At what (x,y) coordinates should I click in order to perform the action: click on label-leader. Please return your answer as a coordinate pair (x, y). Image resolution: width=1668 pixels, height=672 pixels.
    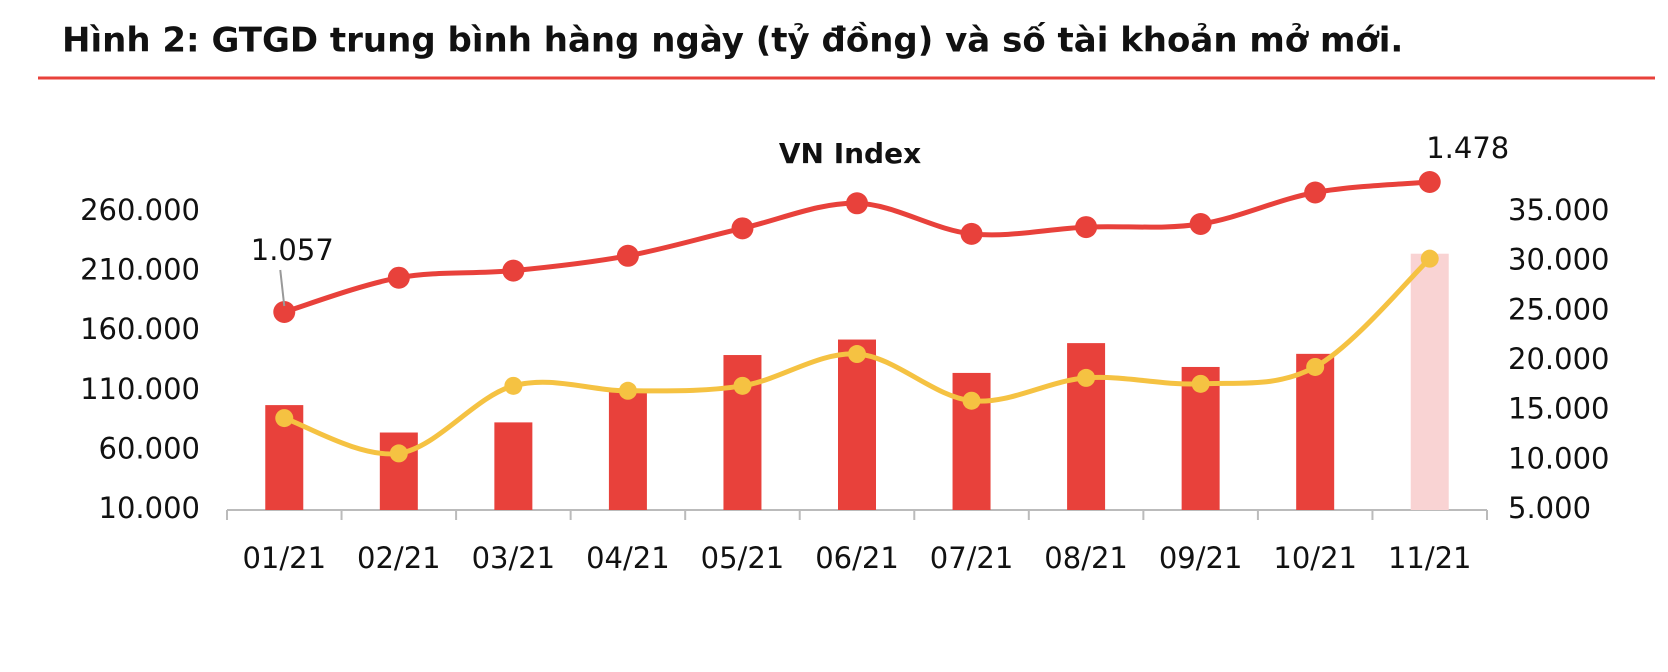
    Looking at the image, I should click on (282, 288).